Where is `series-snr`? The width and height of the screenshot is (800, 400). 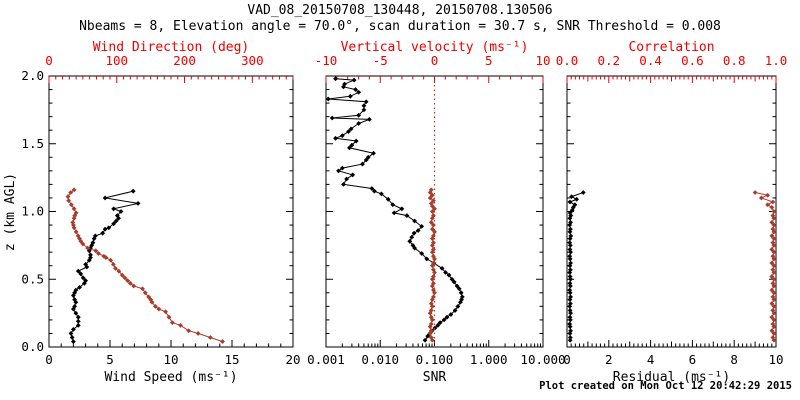
series-snr is located at coordinates (395, 209).